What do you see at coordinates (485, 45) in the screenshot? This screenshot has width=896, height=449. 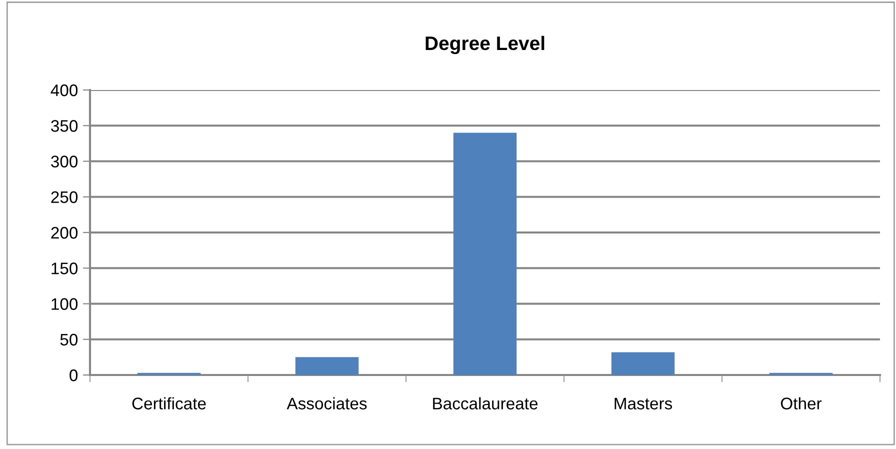 I see `chart-title: Degree Level` at bounding box center [485, 45].